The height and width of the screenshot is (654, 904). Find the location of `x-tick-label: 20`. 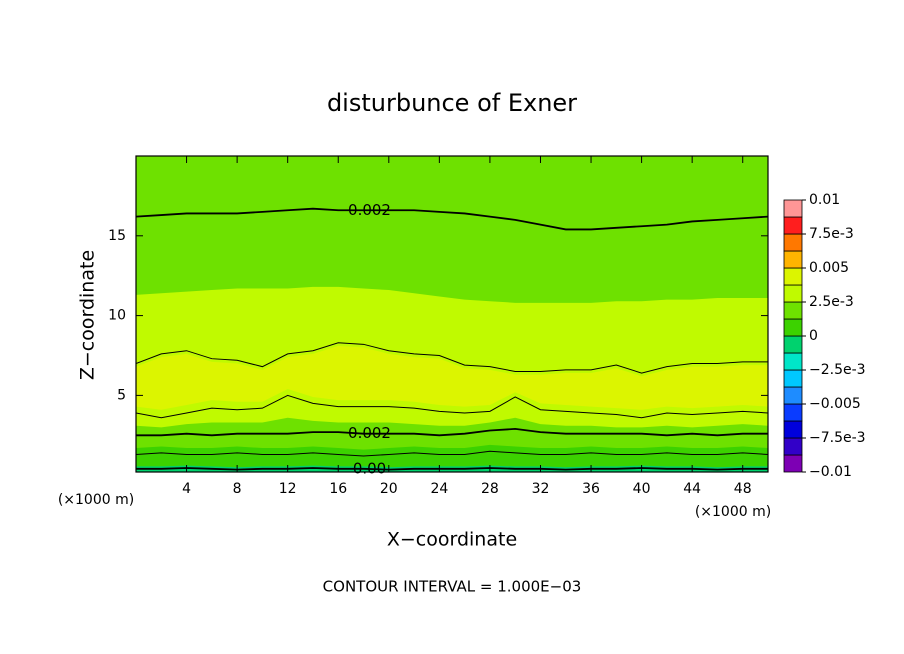

x-tick-label: 20 is located at coordinates (389, 489).